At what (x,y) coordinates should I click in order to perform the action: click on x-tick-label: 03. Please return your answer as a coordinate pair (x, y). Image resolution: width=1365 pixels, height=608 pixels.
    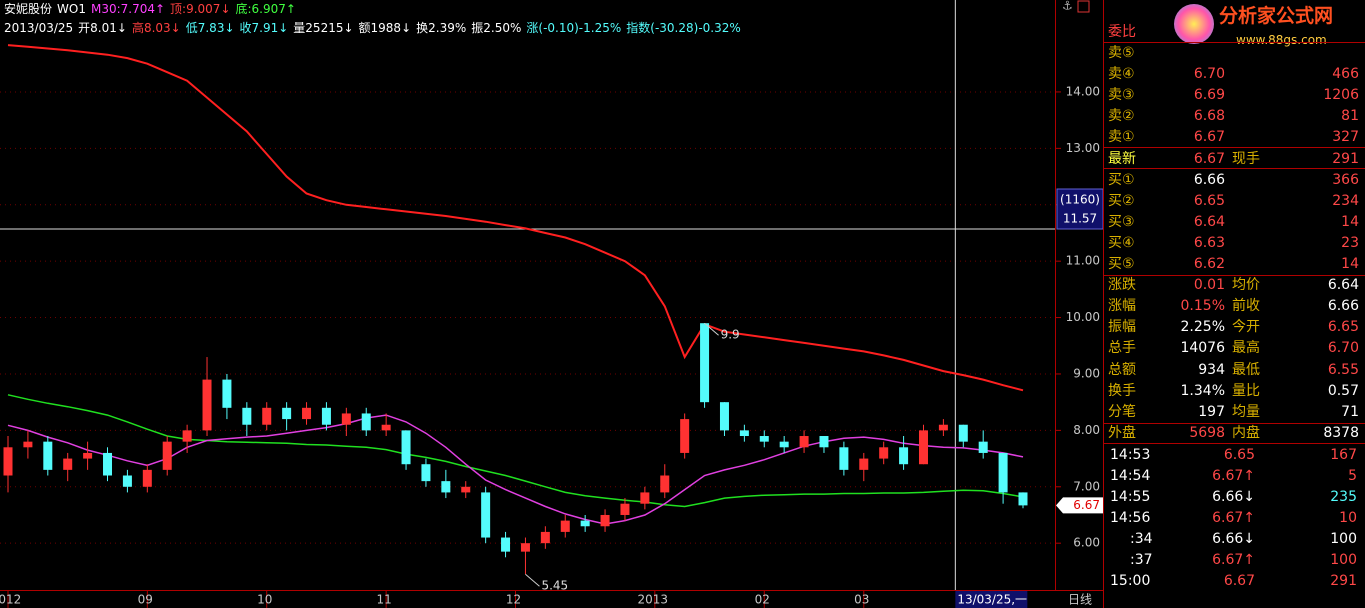
    Looking at the image, I should click on (861, 600).